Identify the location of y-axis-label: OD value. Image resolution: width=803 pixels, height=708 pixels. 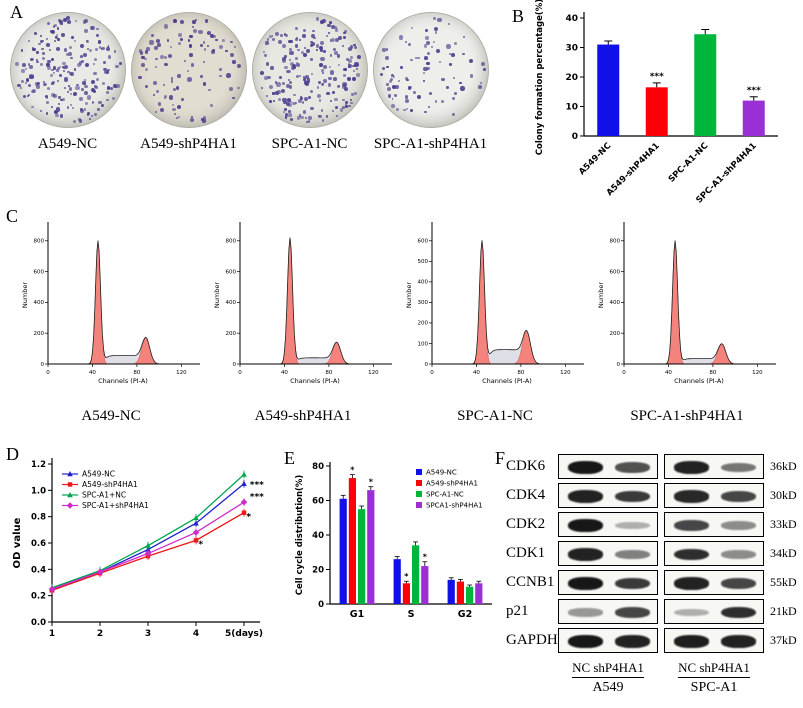
(17, 542).